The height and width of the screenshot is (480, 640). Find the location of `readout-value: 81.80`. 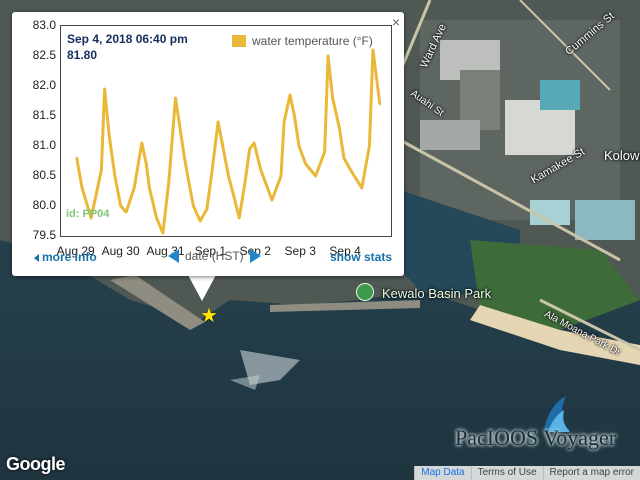

readout-value: 81.80 is located at coordinates (82, 55).